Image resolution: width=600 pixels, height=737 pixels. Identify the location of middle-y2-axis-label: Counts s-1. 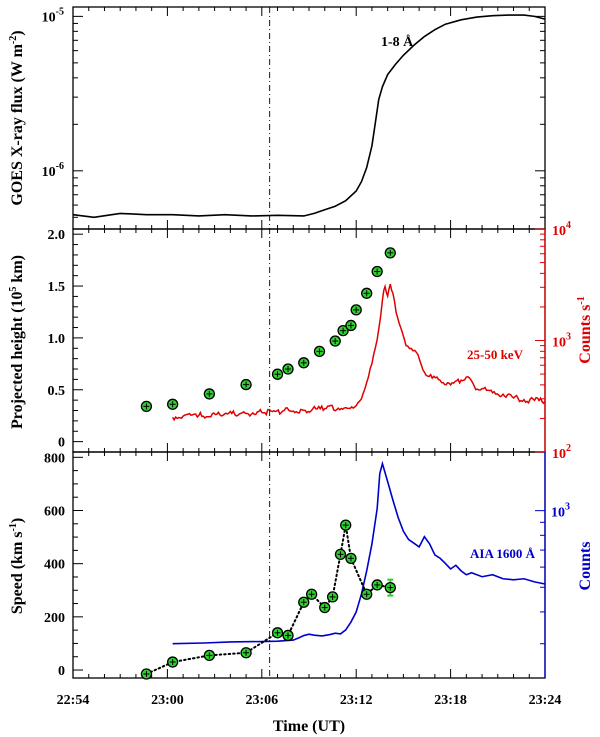
(585, 329).